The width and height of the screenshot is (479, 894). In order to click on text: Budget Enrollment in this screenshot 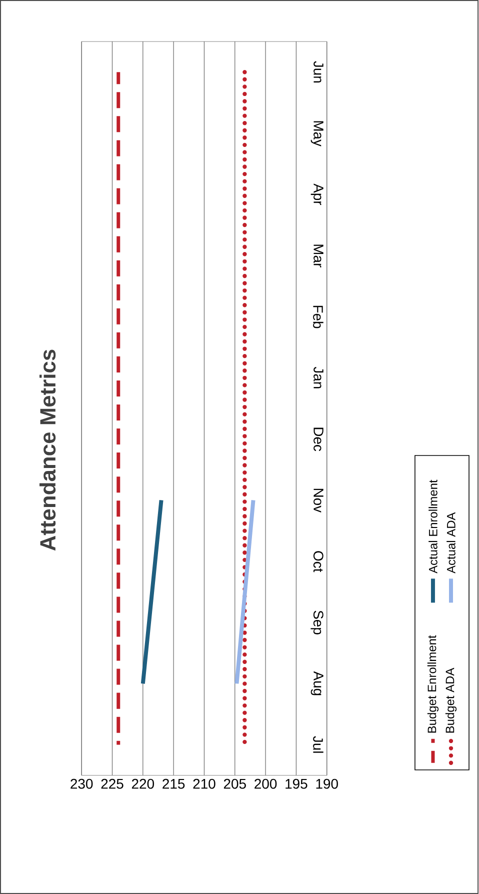, I will do `click(433, 684)`.